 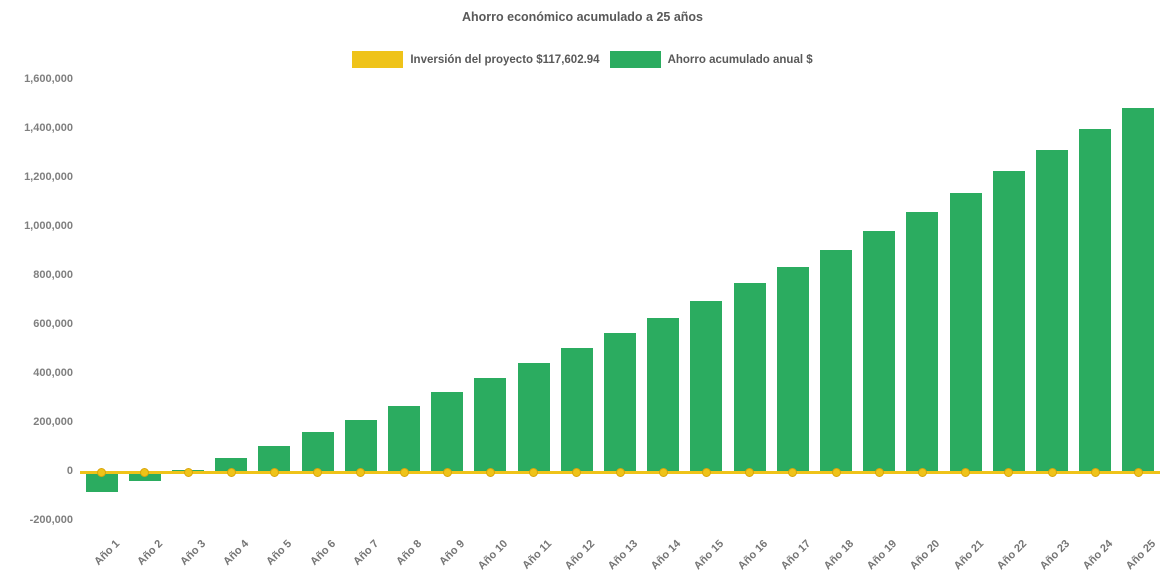 I want to click on x-axis-label-año-12: Año 12, so click(x=580, y=555).